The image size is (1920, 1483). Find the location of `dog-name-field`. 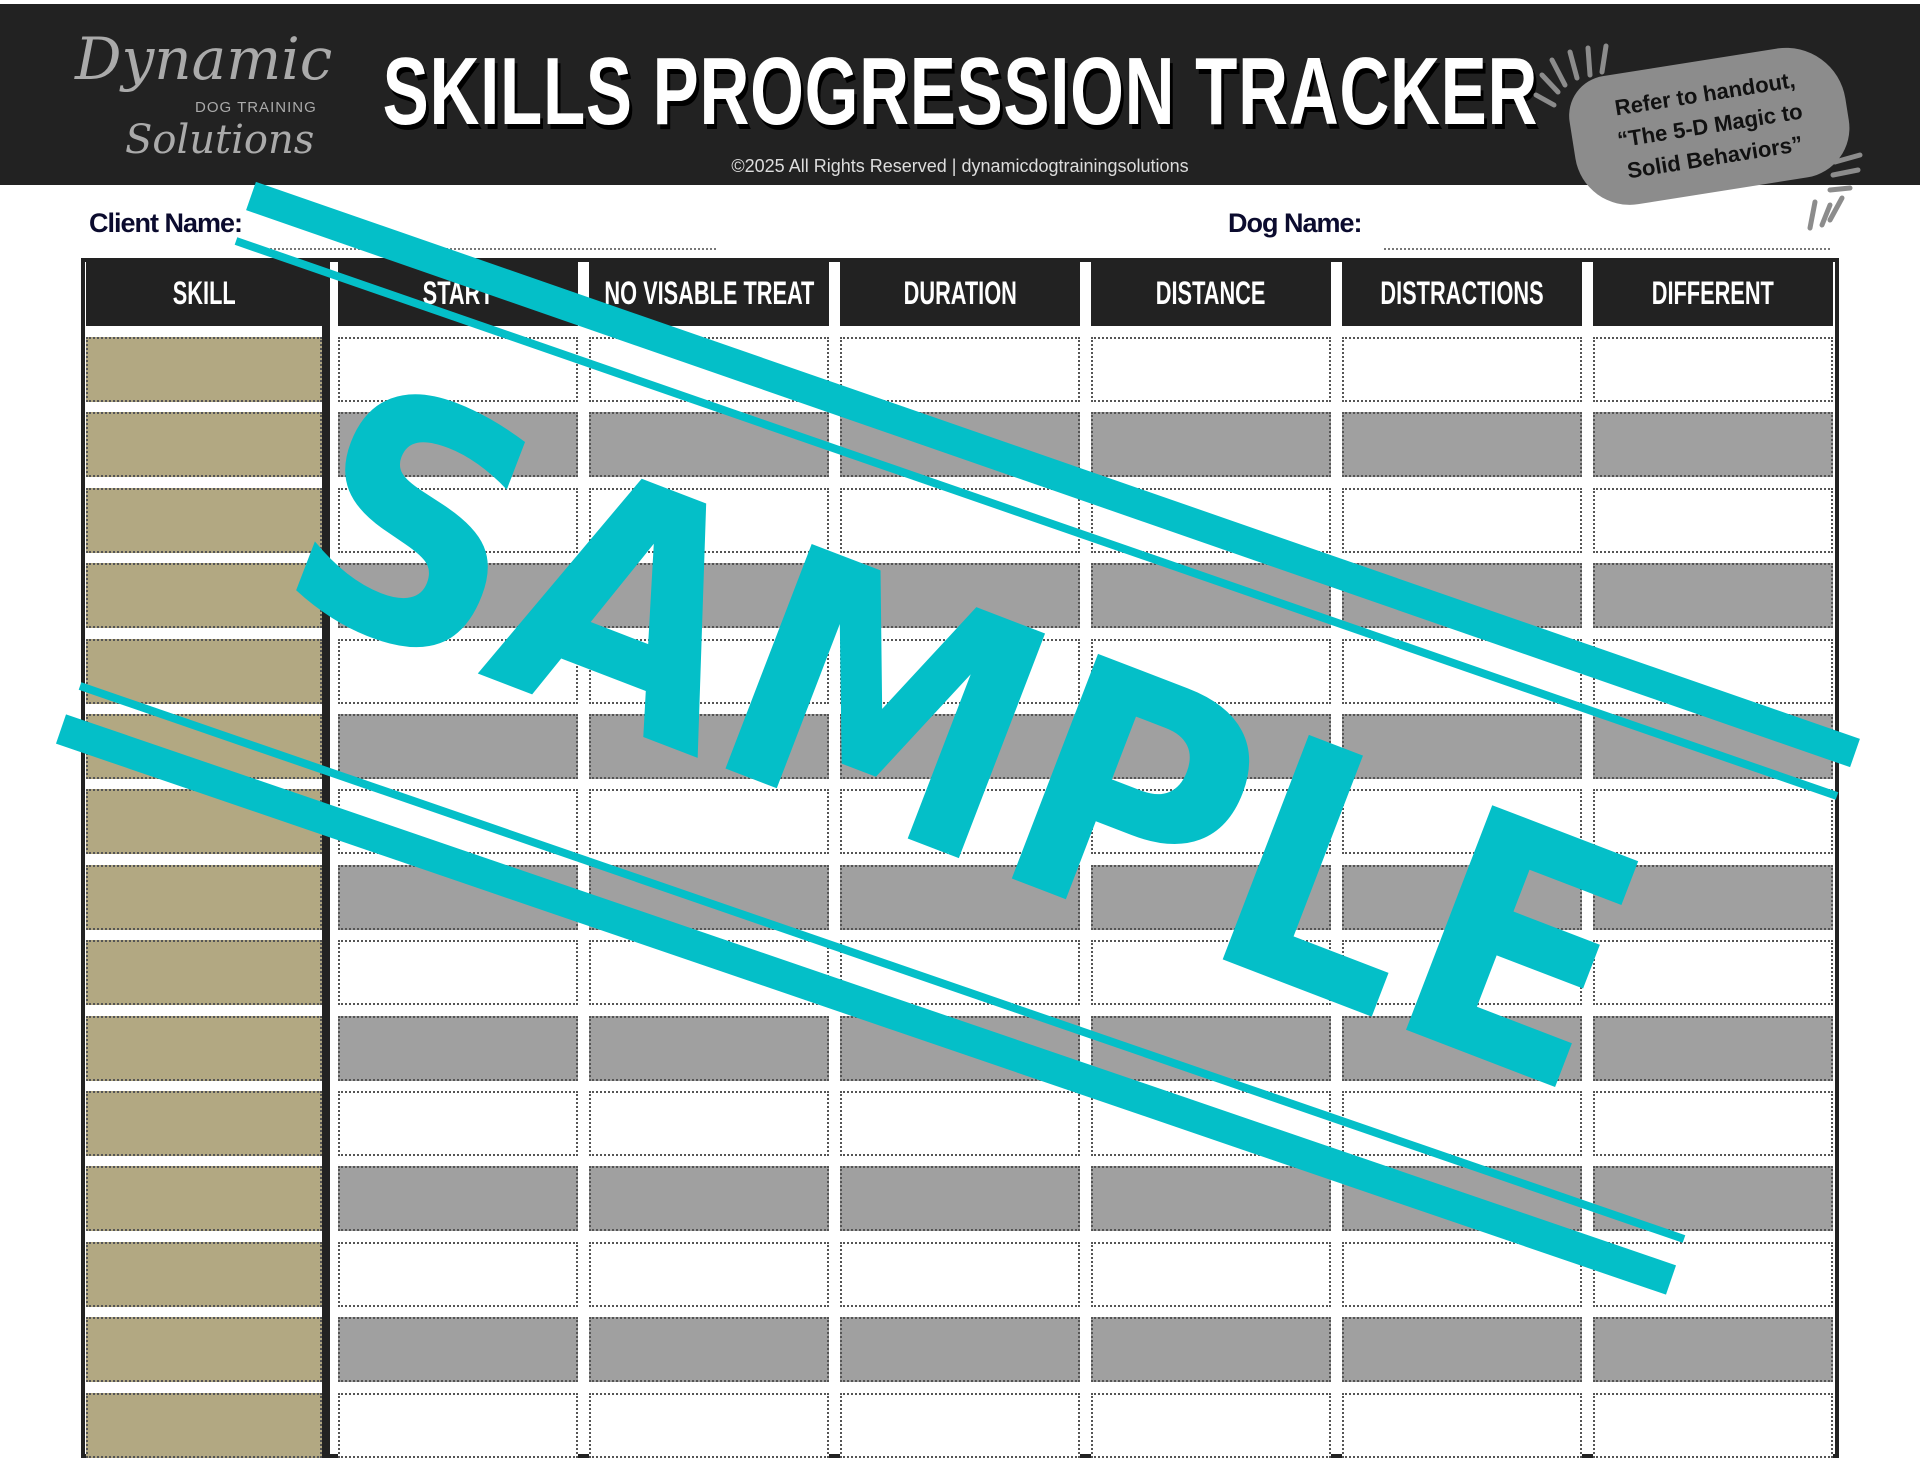

dog-name-field is located at coordinates (1607, 249).